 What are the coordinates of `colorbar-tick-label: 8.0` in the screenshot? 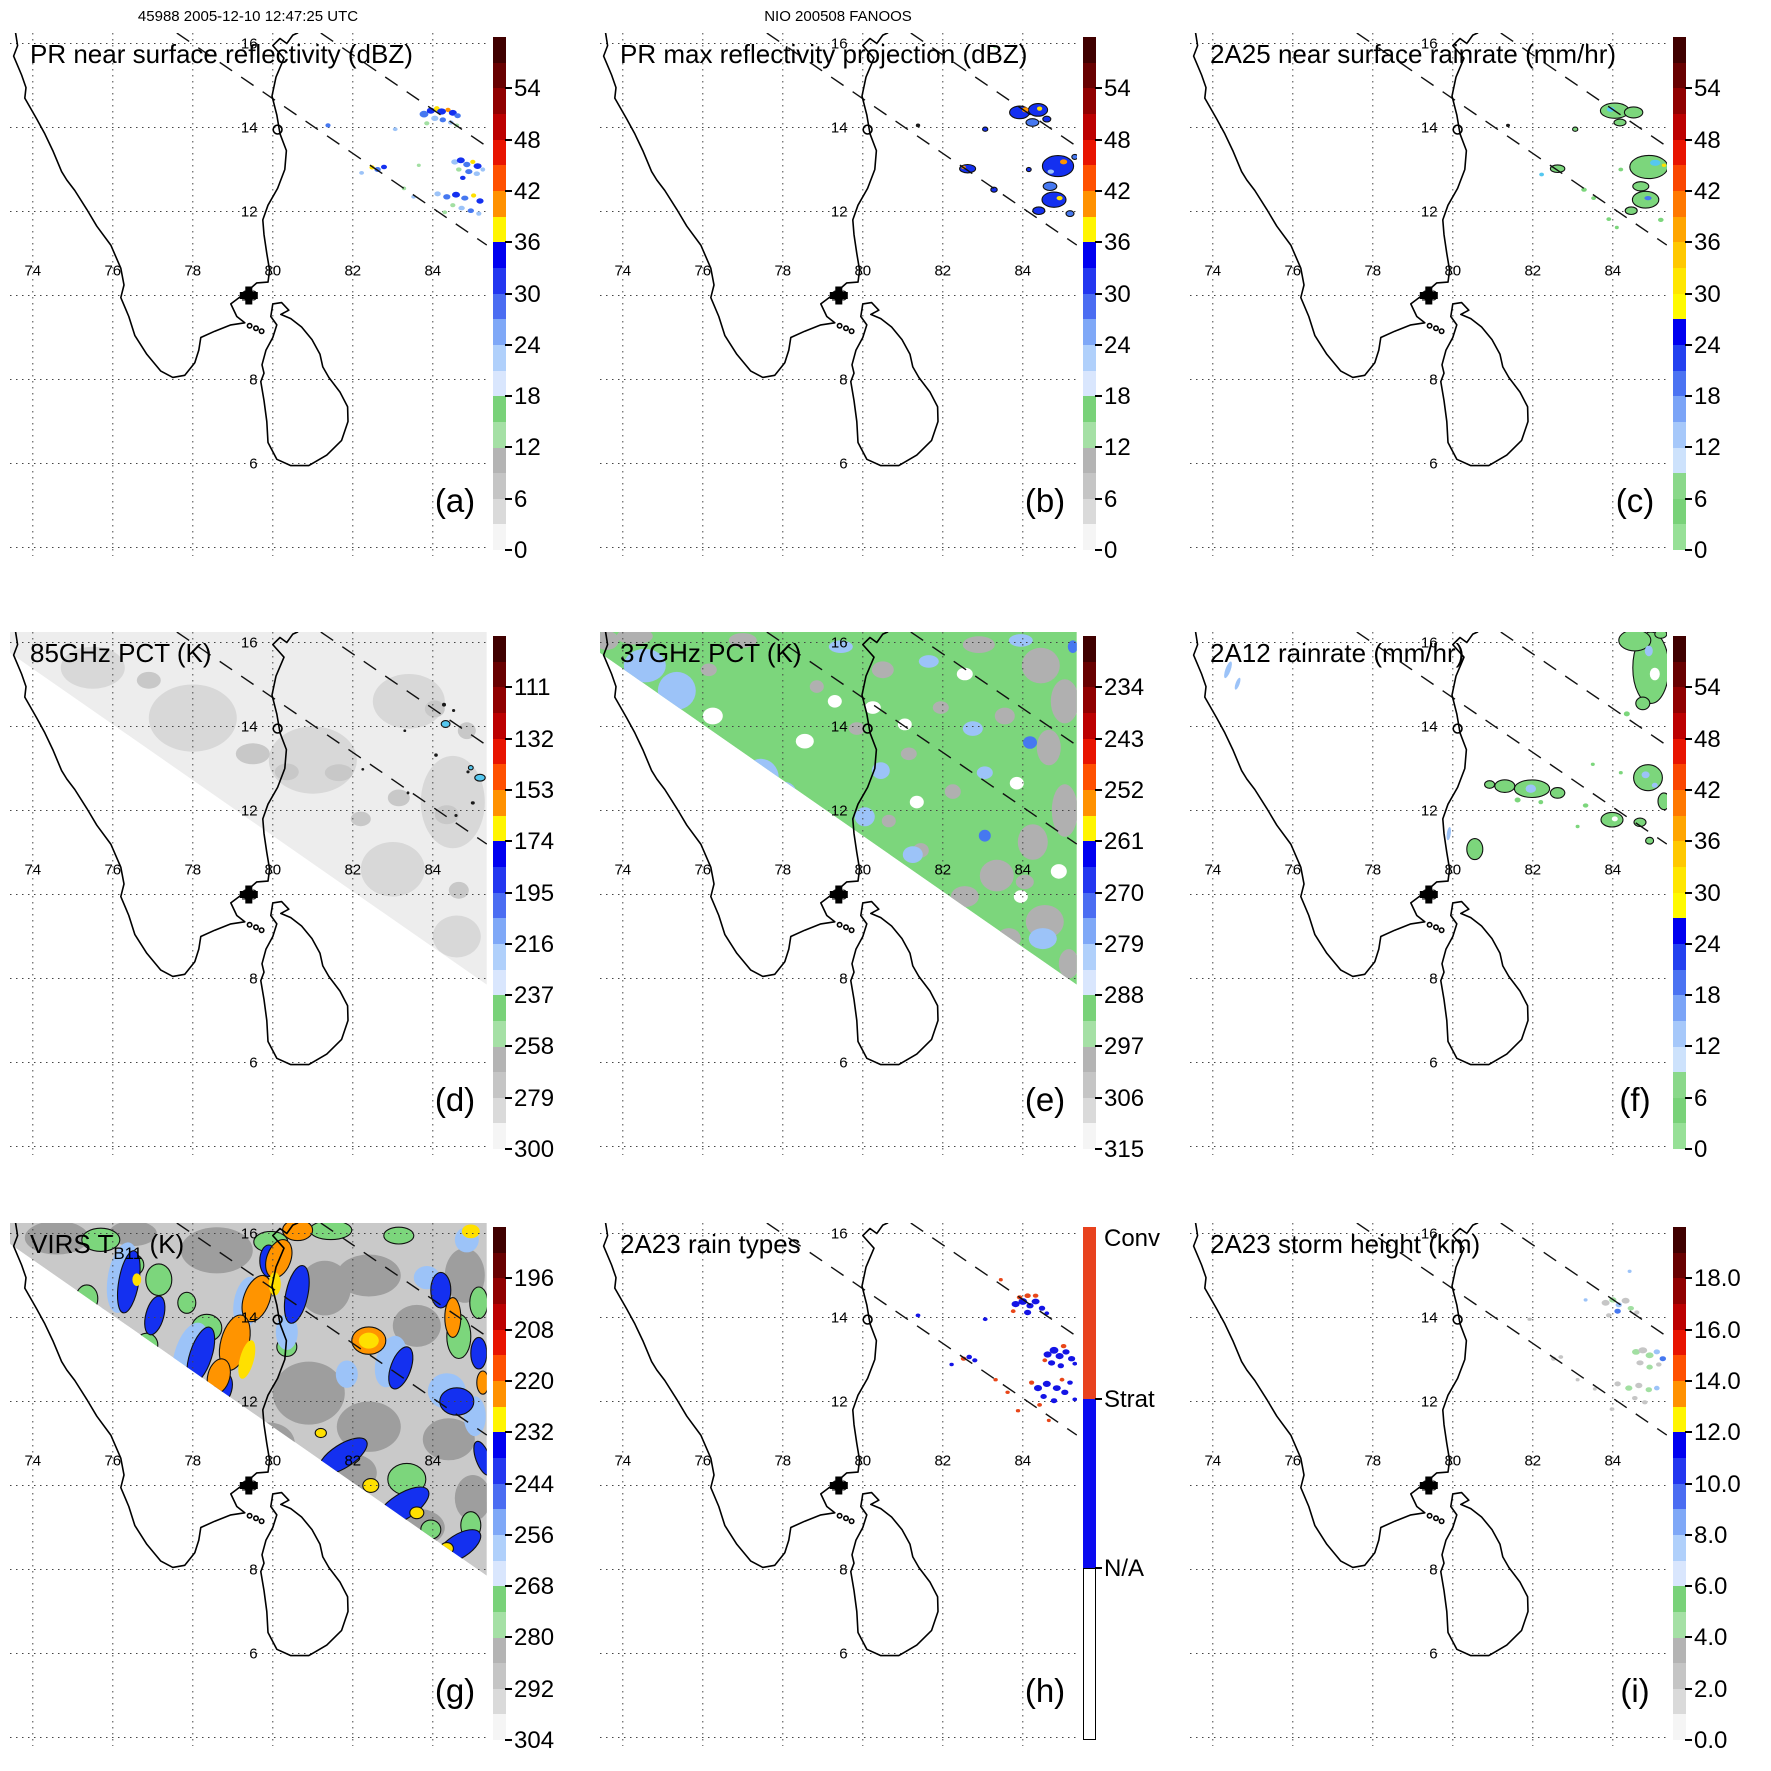 It's located at (1711, 1535).